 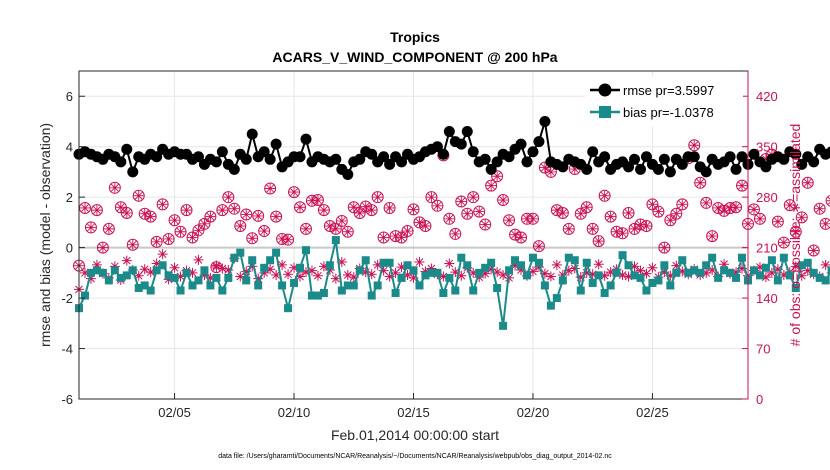 I want to click on y-left-tick-label: -2, so click(x=67, y=298).